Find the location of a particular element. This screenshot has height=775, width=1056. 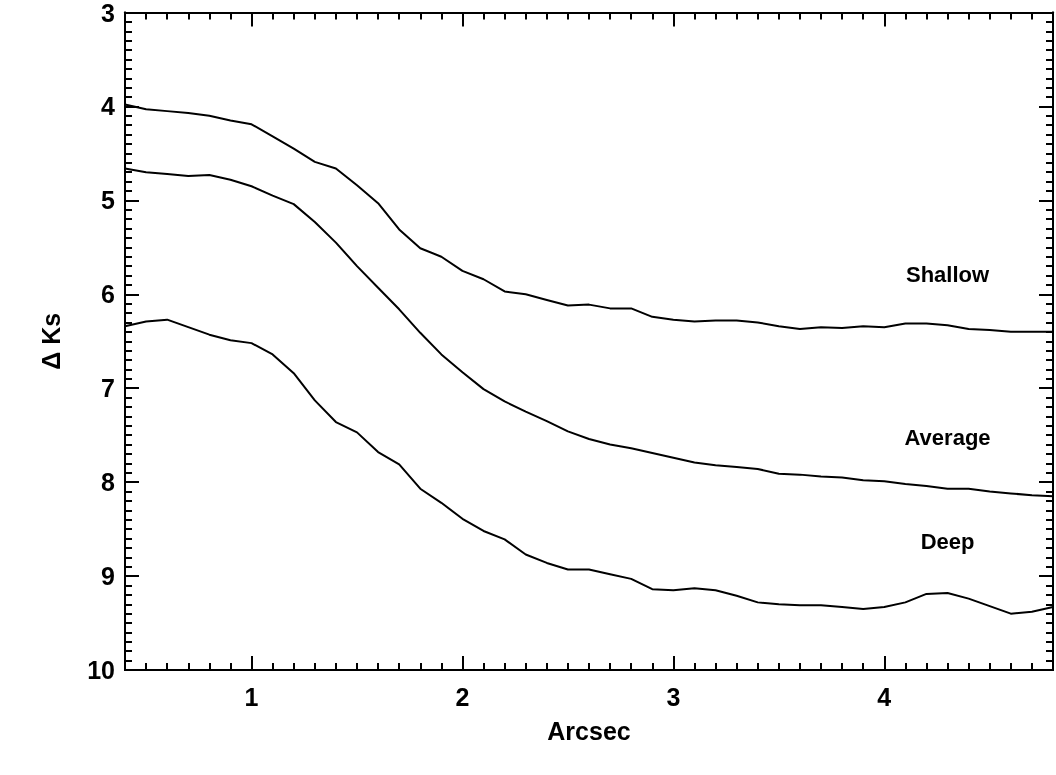

y-tick-label: 7 is located at coordinates (108, 388).